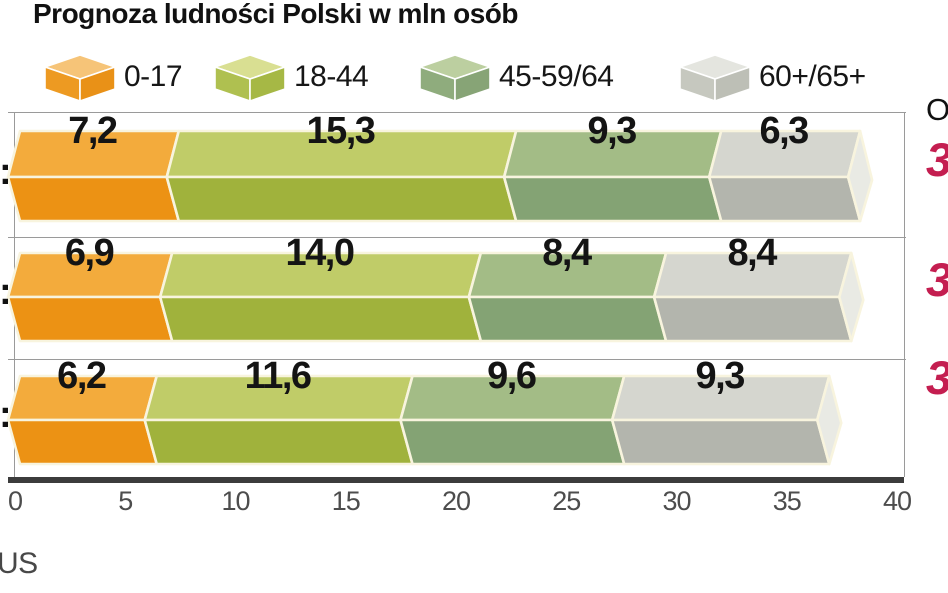 The image size is (948, 593). Describe the element at coordinates (235, 501) in the screenshot. I see `x-tick-label: 10` at that location.